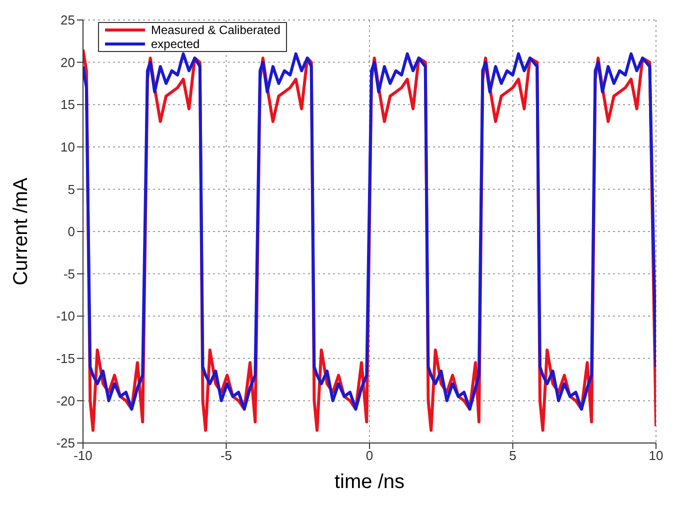  Describe the element at coordinates (71, 232) in the screenshot. I see `y-tick-label: 0` at that location.